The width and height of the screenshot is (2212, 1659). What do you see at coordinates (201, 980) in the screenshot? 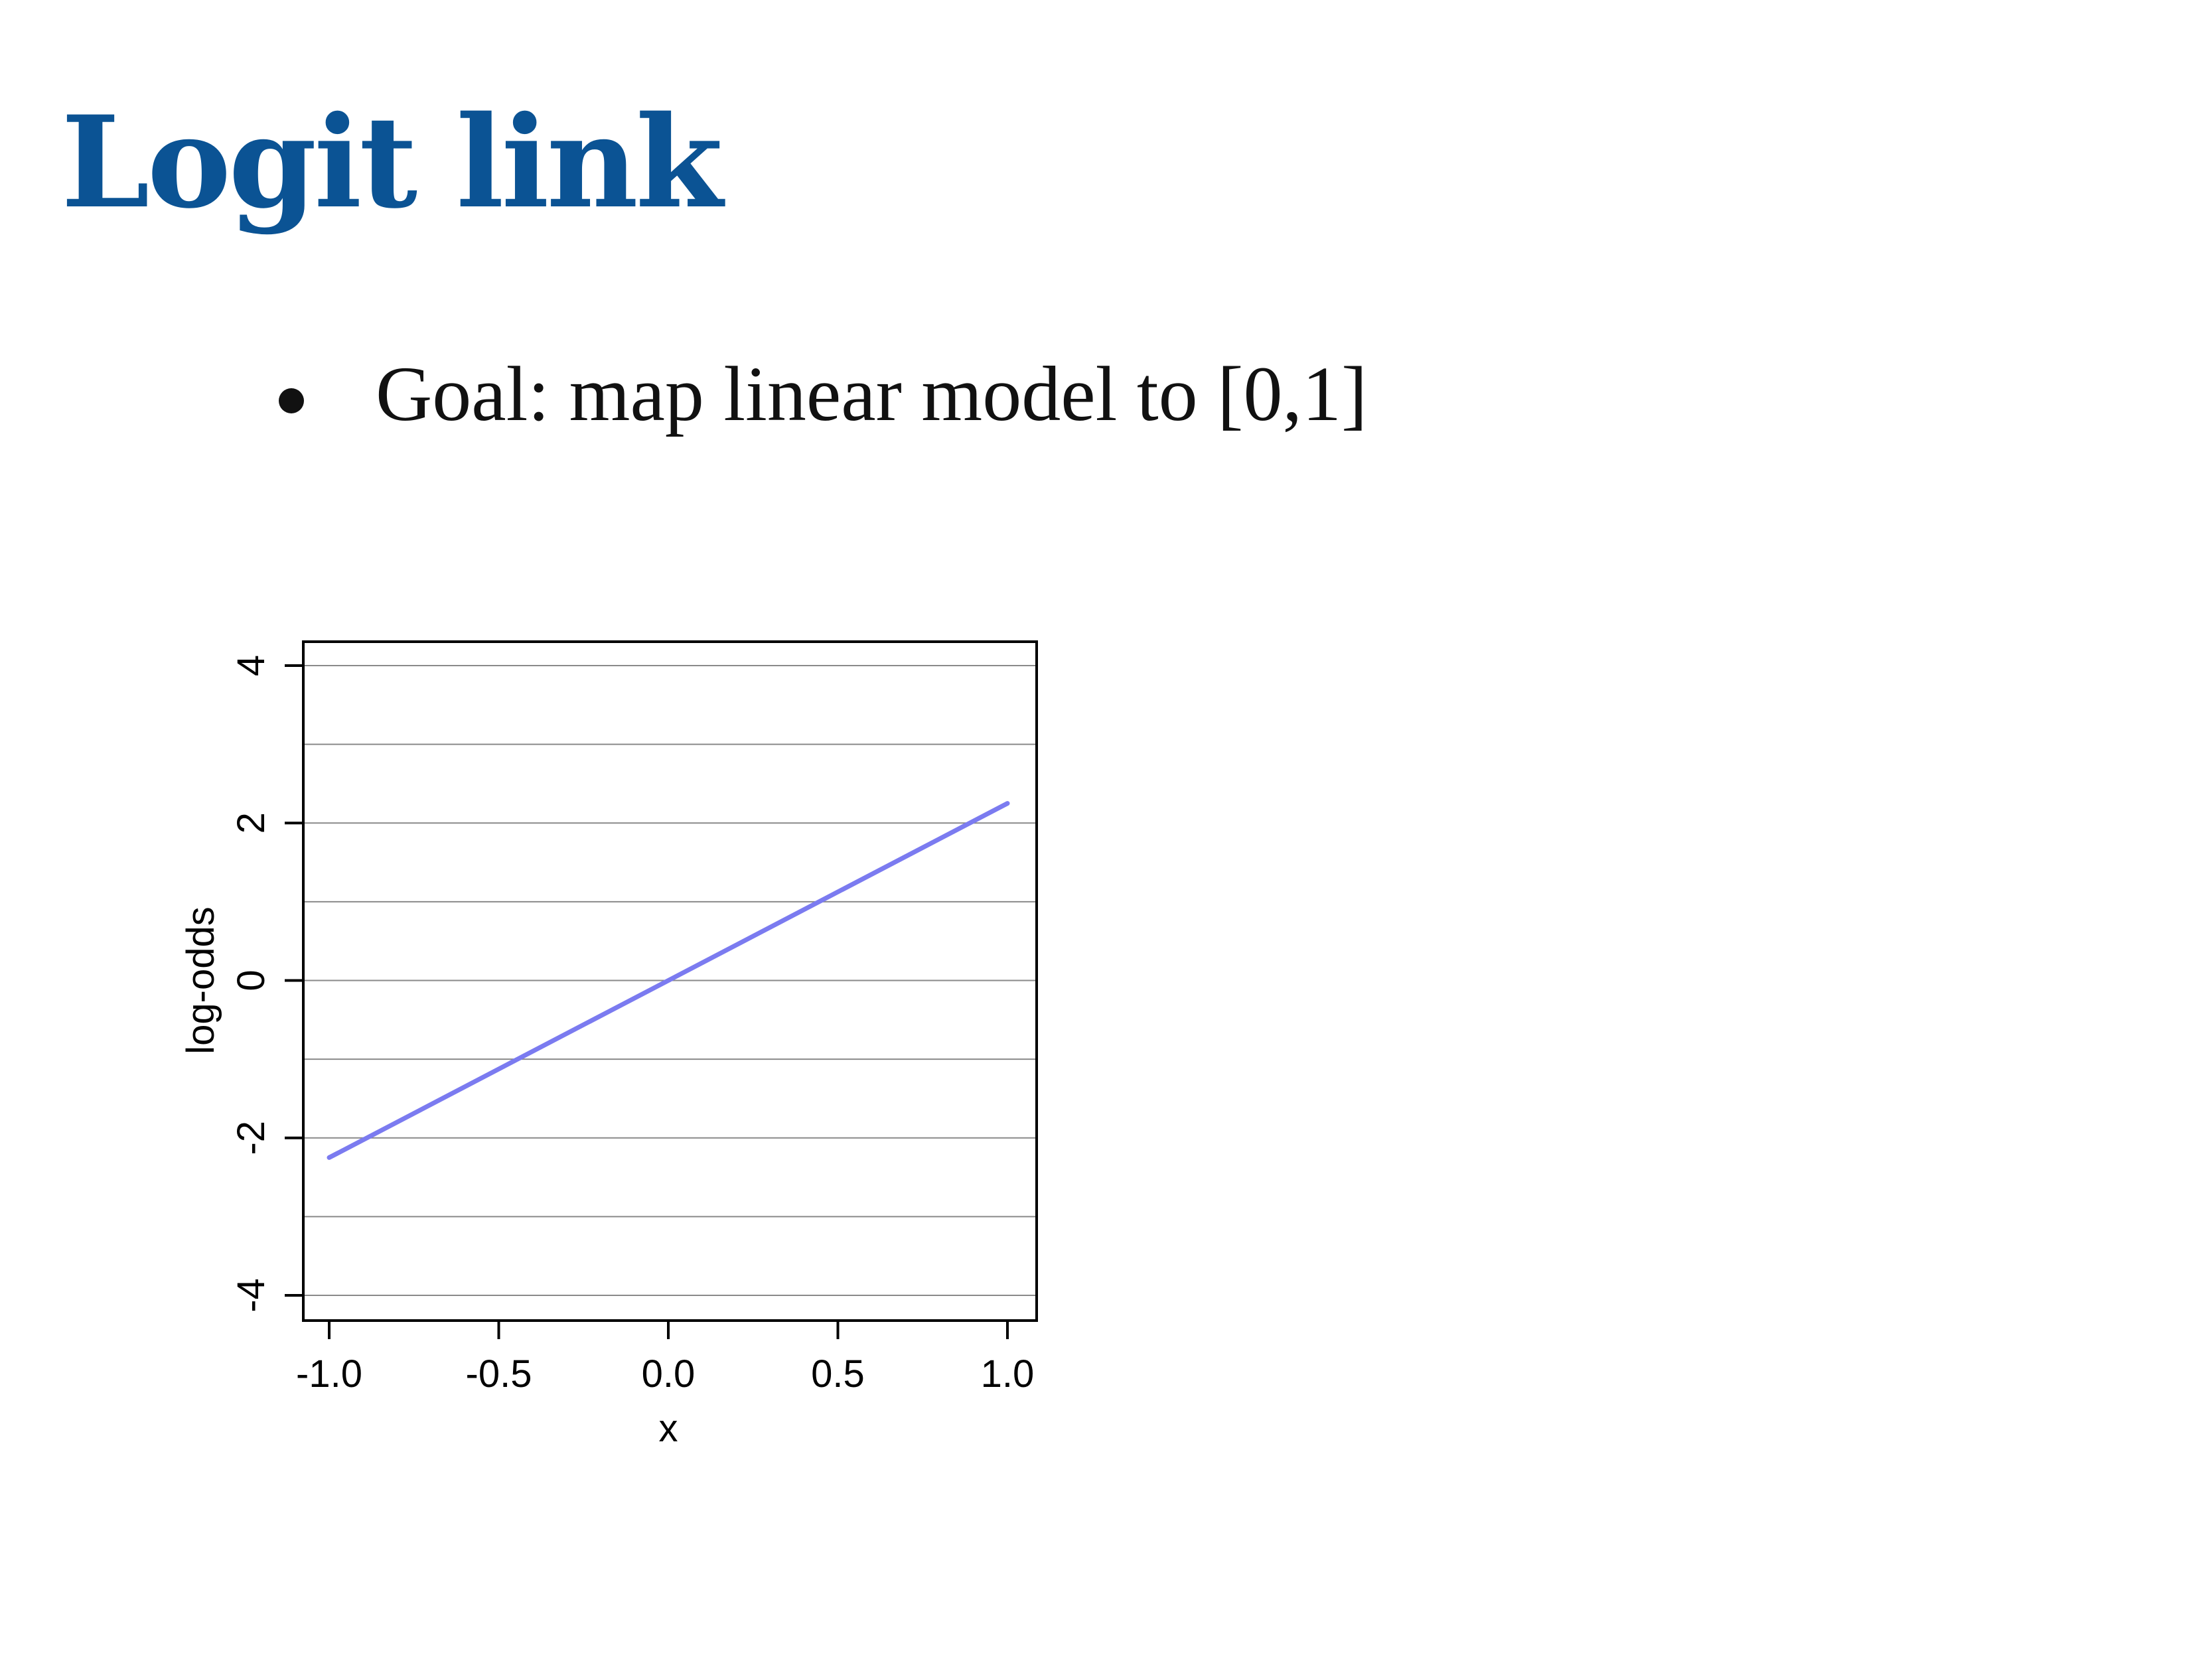
I see `y-axis-label: log-odds` at bounding box center [201, 980].